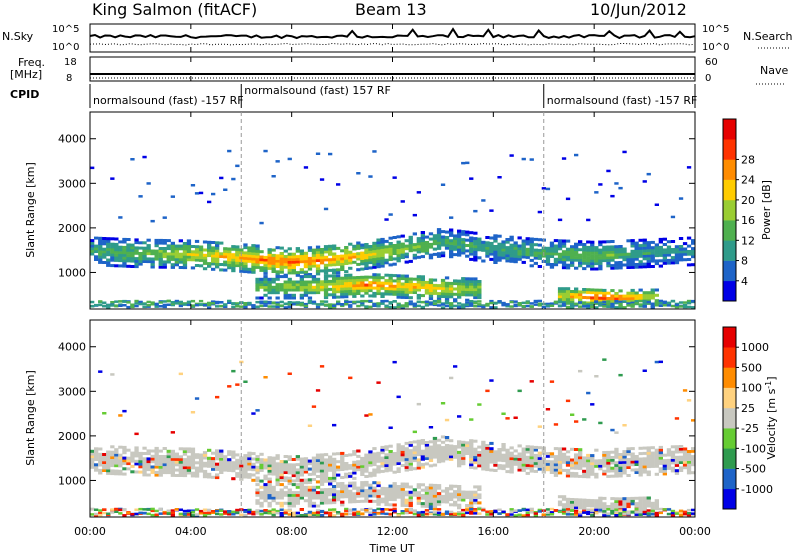 The width and height of the screenshot is (800, 554). What do you see at coordinates (18, 36) in the screenshot?
I see `nsky-label: N.Sky` at bounding box center [18, 36].